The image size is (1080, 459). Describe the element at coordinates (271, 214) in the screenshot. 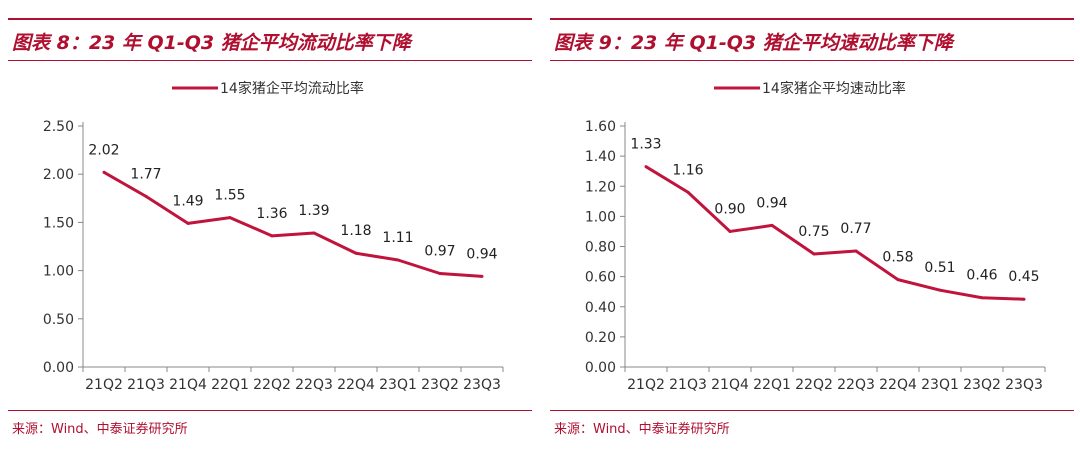

I see `data-label: 1.36` at that location.